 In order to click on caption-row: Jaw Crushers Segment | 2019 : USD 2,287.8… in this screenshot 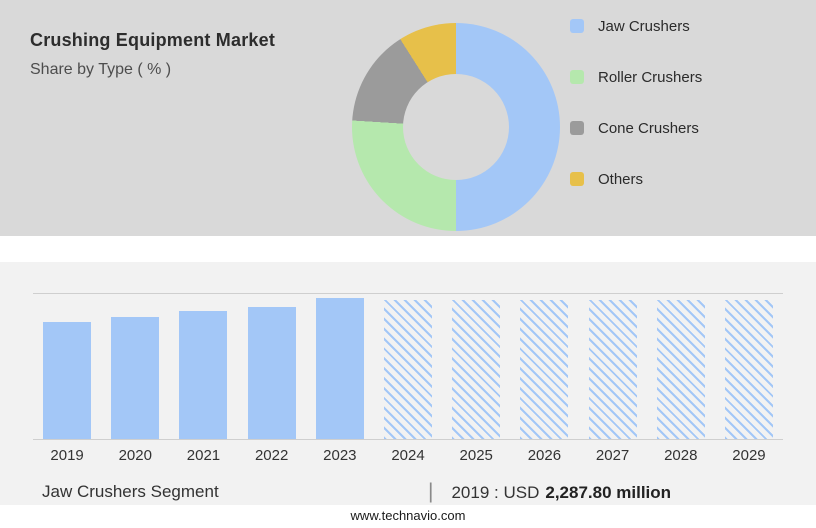, I will do `click(408, 492)`.